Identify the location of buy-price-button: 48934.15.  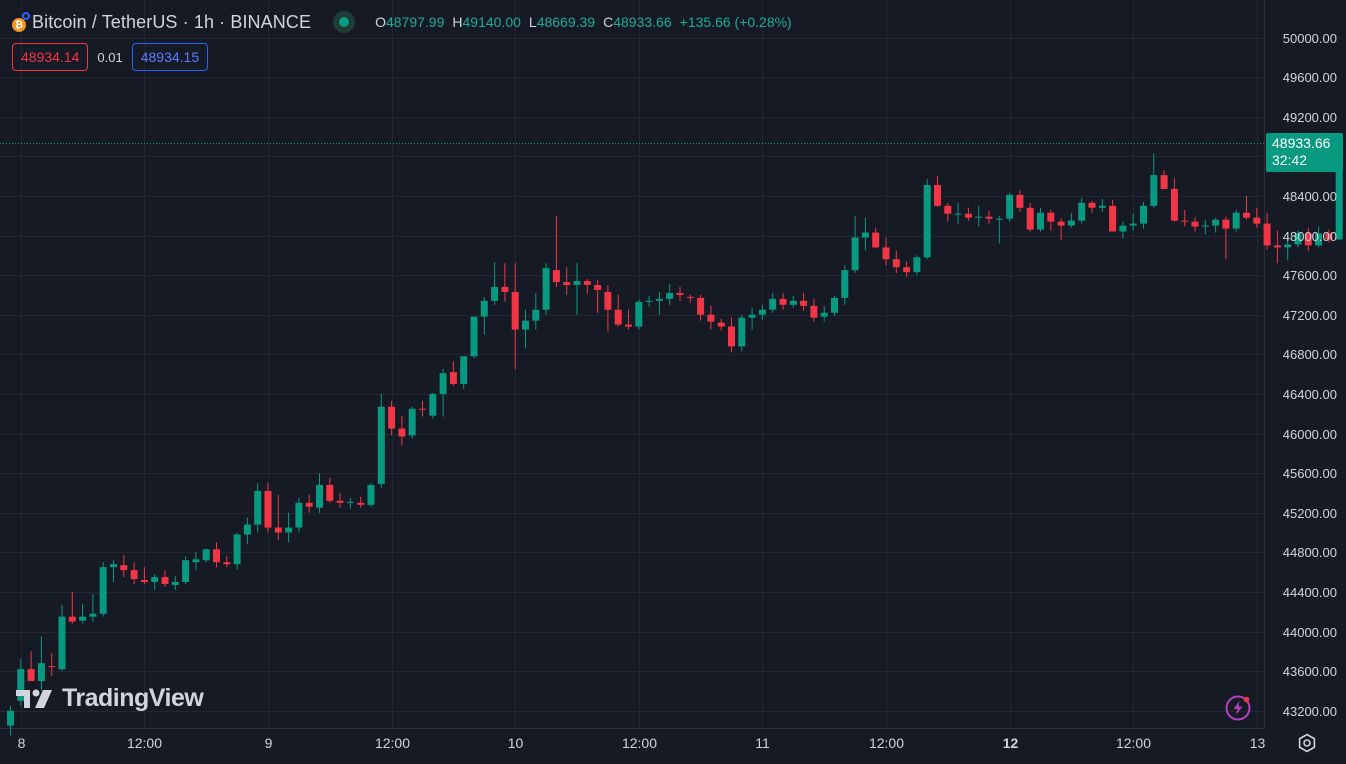
(170, 57).